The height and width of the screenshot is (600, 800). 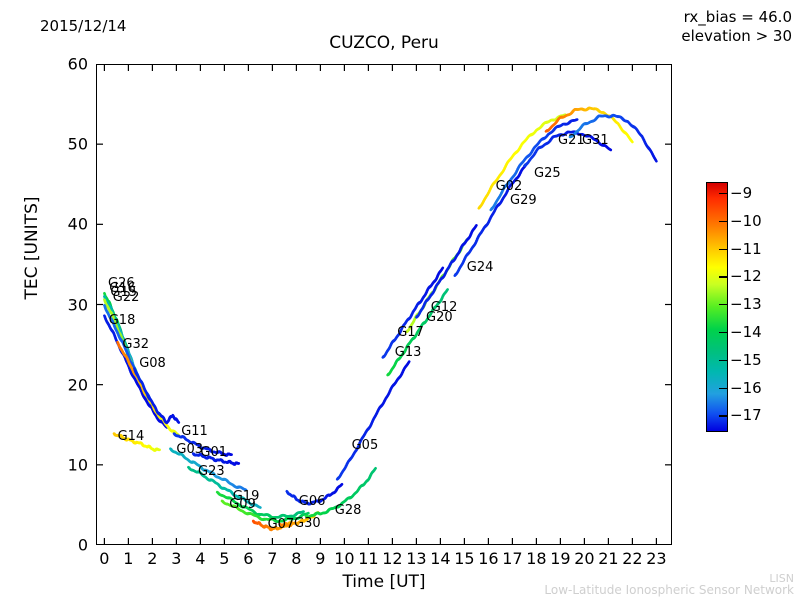 I want to click on series-label-g28: G28, so click(x=348, y=511).